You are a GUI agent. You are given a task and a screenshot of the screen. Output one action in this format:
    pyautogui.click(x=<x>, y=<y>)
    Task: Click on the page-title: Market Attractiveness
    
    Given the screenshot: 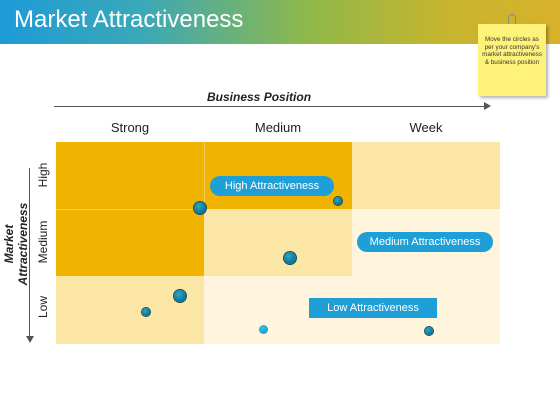 What is the action you would take?
    pyautogui.click(x=129, y=19)
    